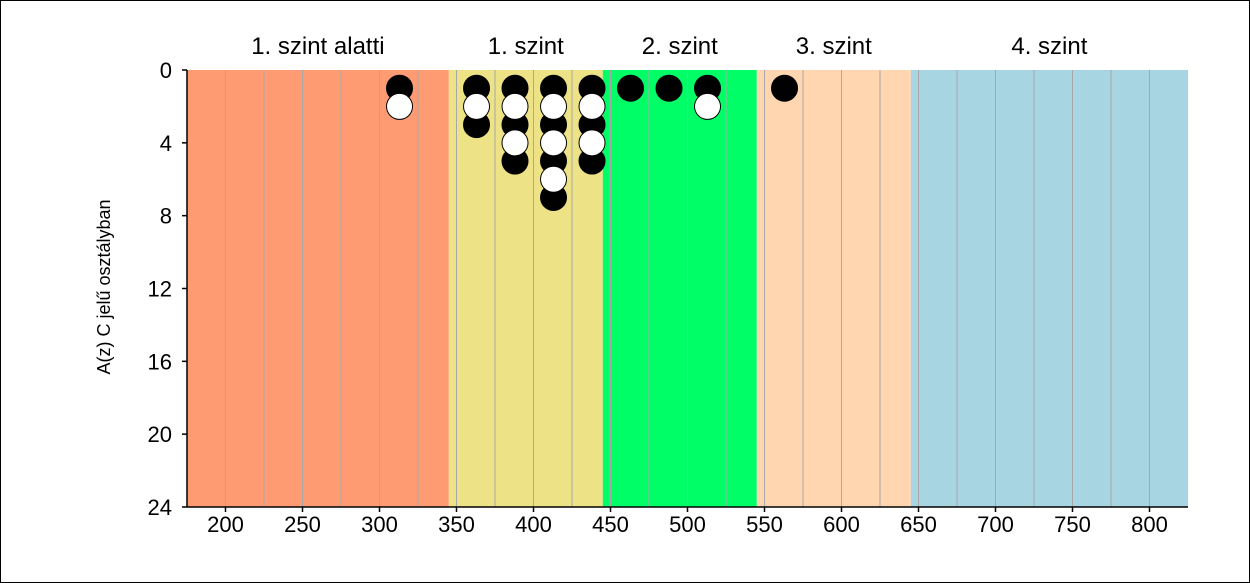 The image size is (1250, 583). Describe the element at coordinates (317, 46) in the screenshot. I see `level-band-label: 1. szint alatti` at that location.